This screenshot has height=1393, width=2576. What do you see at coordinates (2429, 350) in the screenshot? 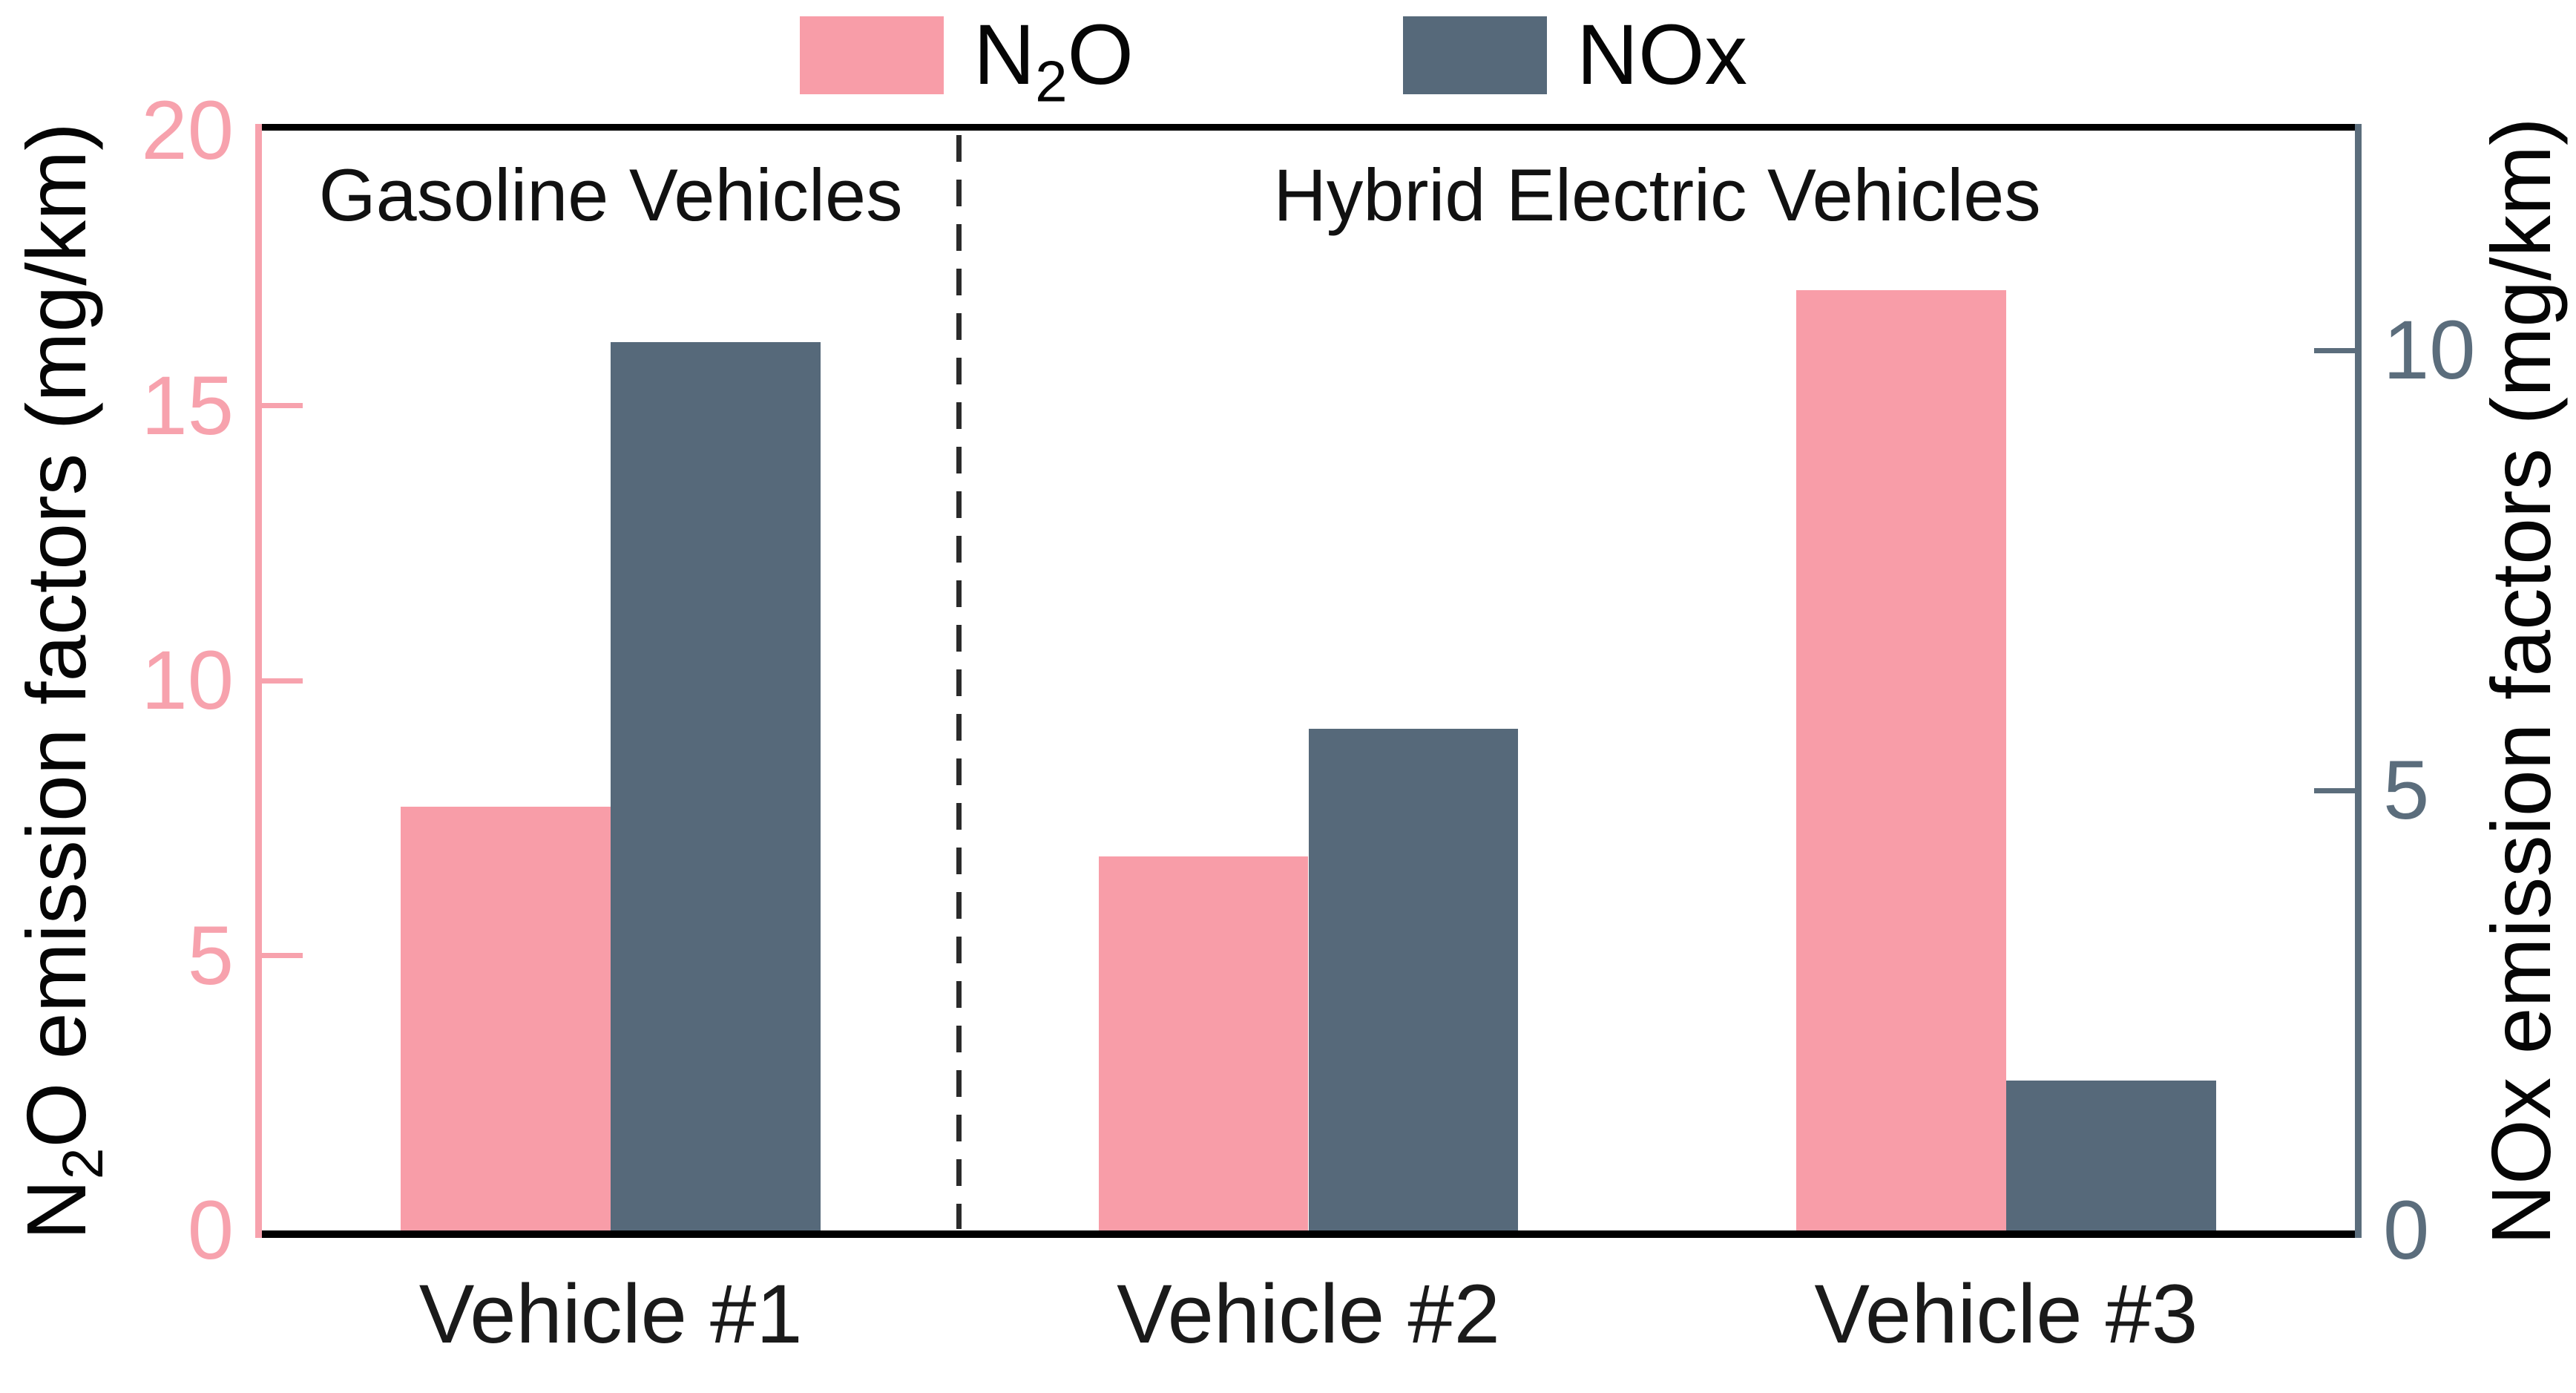
I see `right-axis-tick-label-10: 10` at bounding box center [2429, 350].